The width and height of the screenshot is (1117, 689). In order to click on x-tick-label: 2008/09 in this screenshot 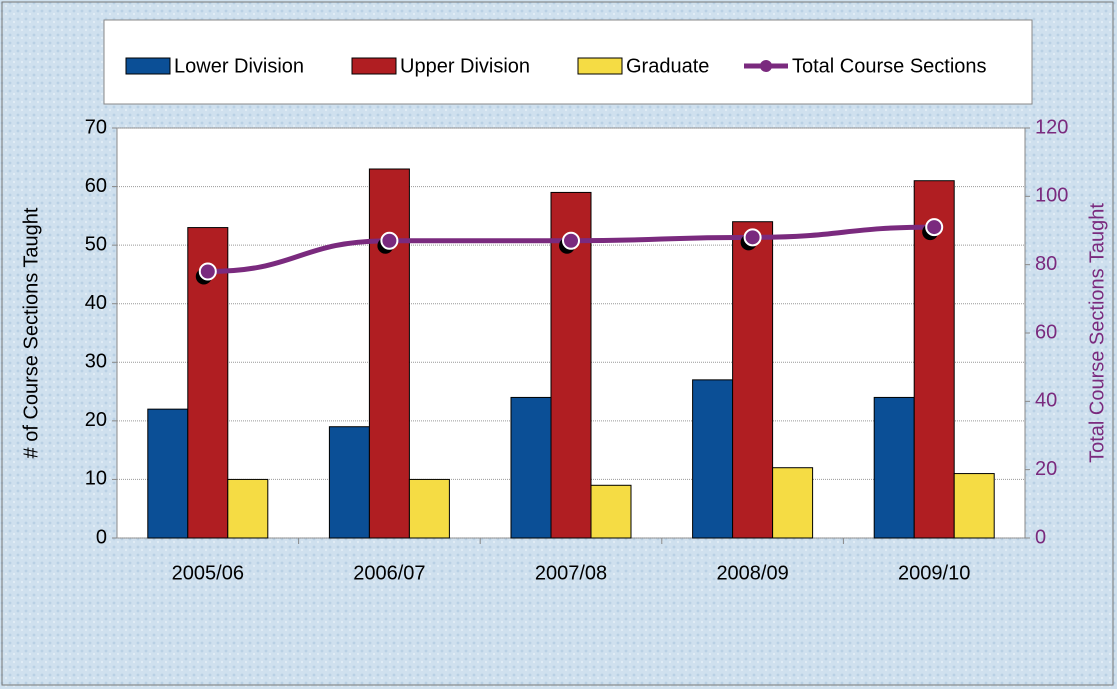, I will do `click(752, 573)`.